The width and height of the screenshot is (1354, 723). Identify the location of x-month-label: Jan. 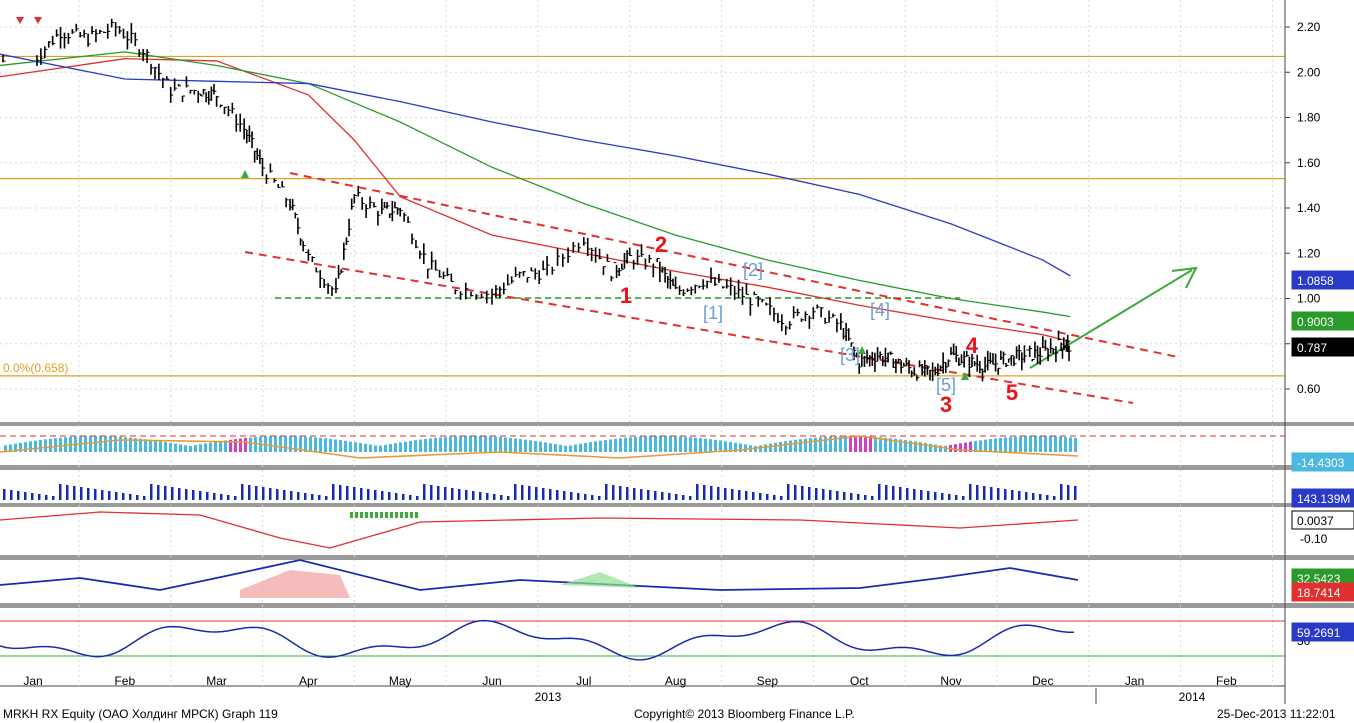
(32, 681).